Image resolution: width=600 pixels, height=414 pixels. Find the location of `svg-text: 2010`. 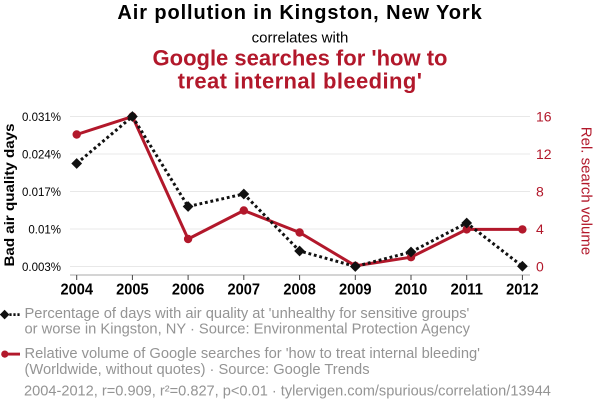

svg-text: 2010 is located at coordinates (411, 290).